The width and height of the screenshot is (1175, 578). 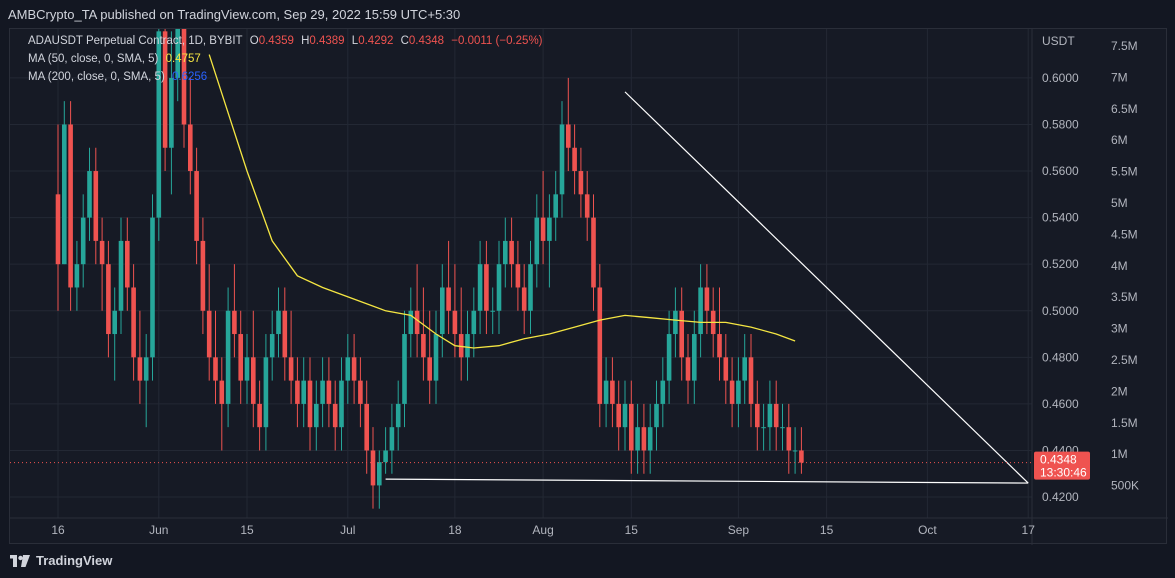 What do you see at coordinates (1063, 473) in the screenshot?
I see `countdown-value: 13:30:46` at bounding box center [1063, 473].